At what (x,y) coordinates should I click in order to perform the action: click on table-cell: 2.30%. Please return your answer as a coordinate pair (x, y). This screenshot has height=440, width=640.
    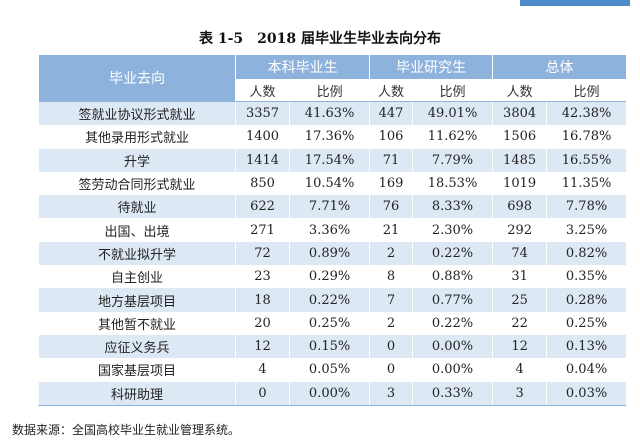
    Looking at the image, I should click on (452, 230).